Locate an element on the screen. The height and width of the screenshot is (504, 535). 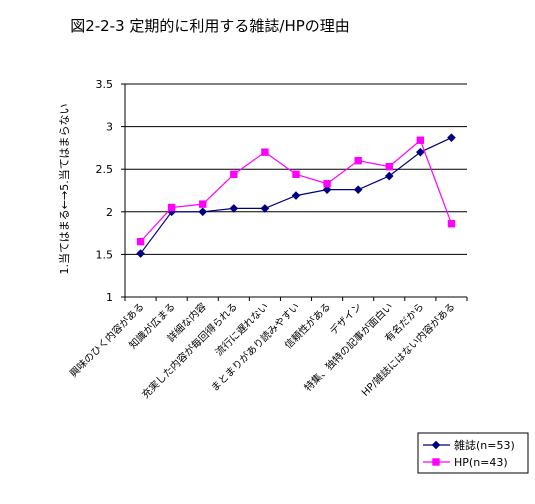
y-tick-label: 3 is located at coordinates (109, 127).